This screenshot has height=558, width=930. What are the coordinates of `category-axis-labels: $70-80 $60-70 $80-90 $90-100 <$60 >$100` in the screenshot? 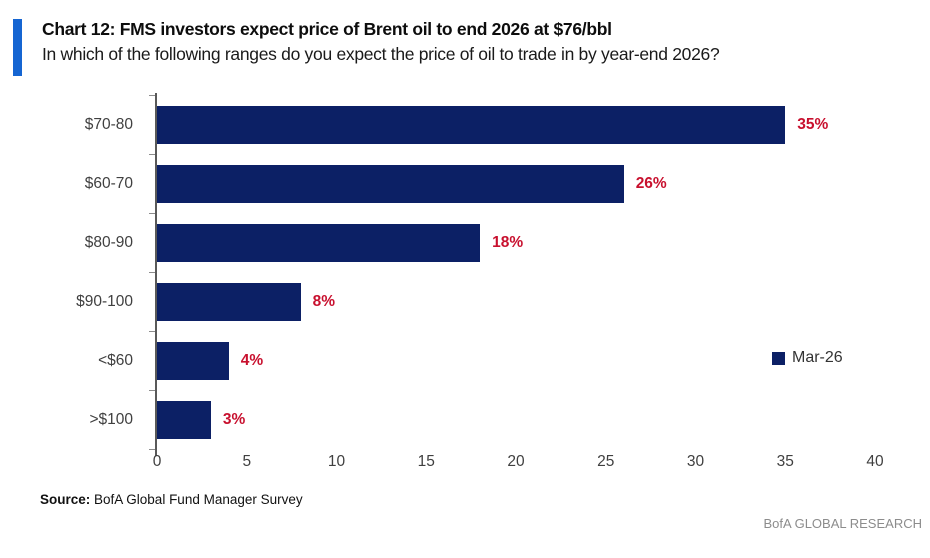 It's located at (71, 272).